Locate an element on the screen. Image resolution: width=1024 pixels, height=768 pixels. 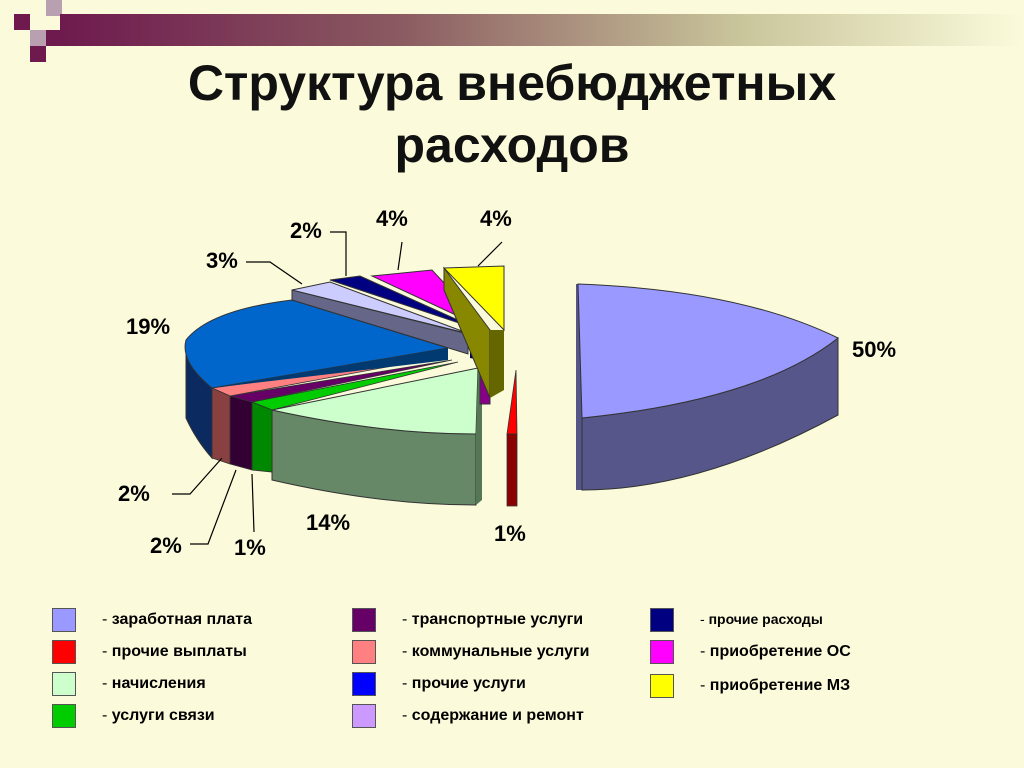
legend-item: - транспортные услуги is located at coordinates (502, 622).